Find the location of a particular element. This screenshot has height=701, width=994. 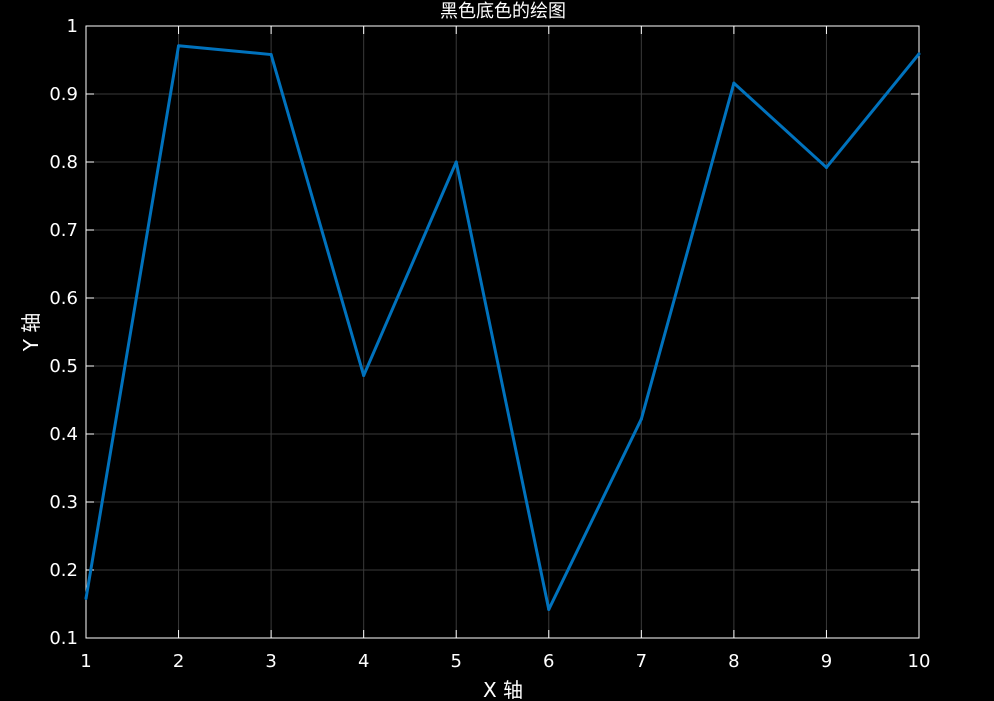

y-tick-label: 0.7 is located at coordinates (63, 230).